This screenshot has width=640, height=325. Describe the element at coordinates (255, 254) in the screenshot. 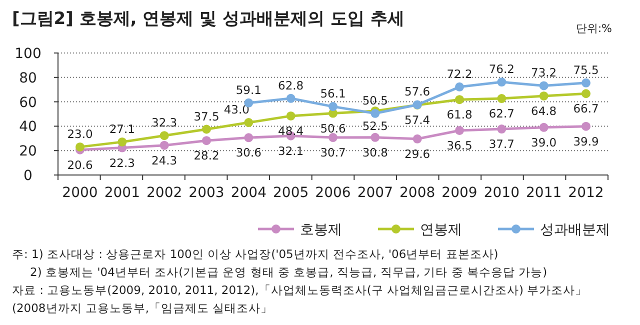

I see `text: 주: 1) 조사대상 : 상용근로자 100인 이상 사업장('05년까지 전수조사, '06년부터 표본조사)` at that location.